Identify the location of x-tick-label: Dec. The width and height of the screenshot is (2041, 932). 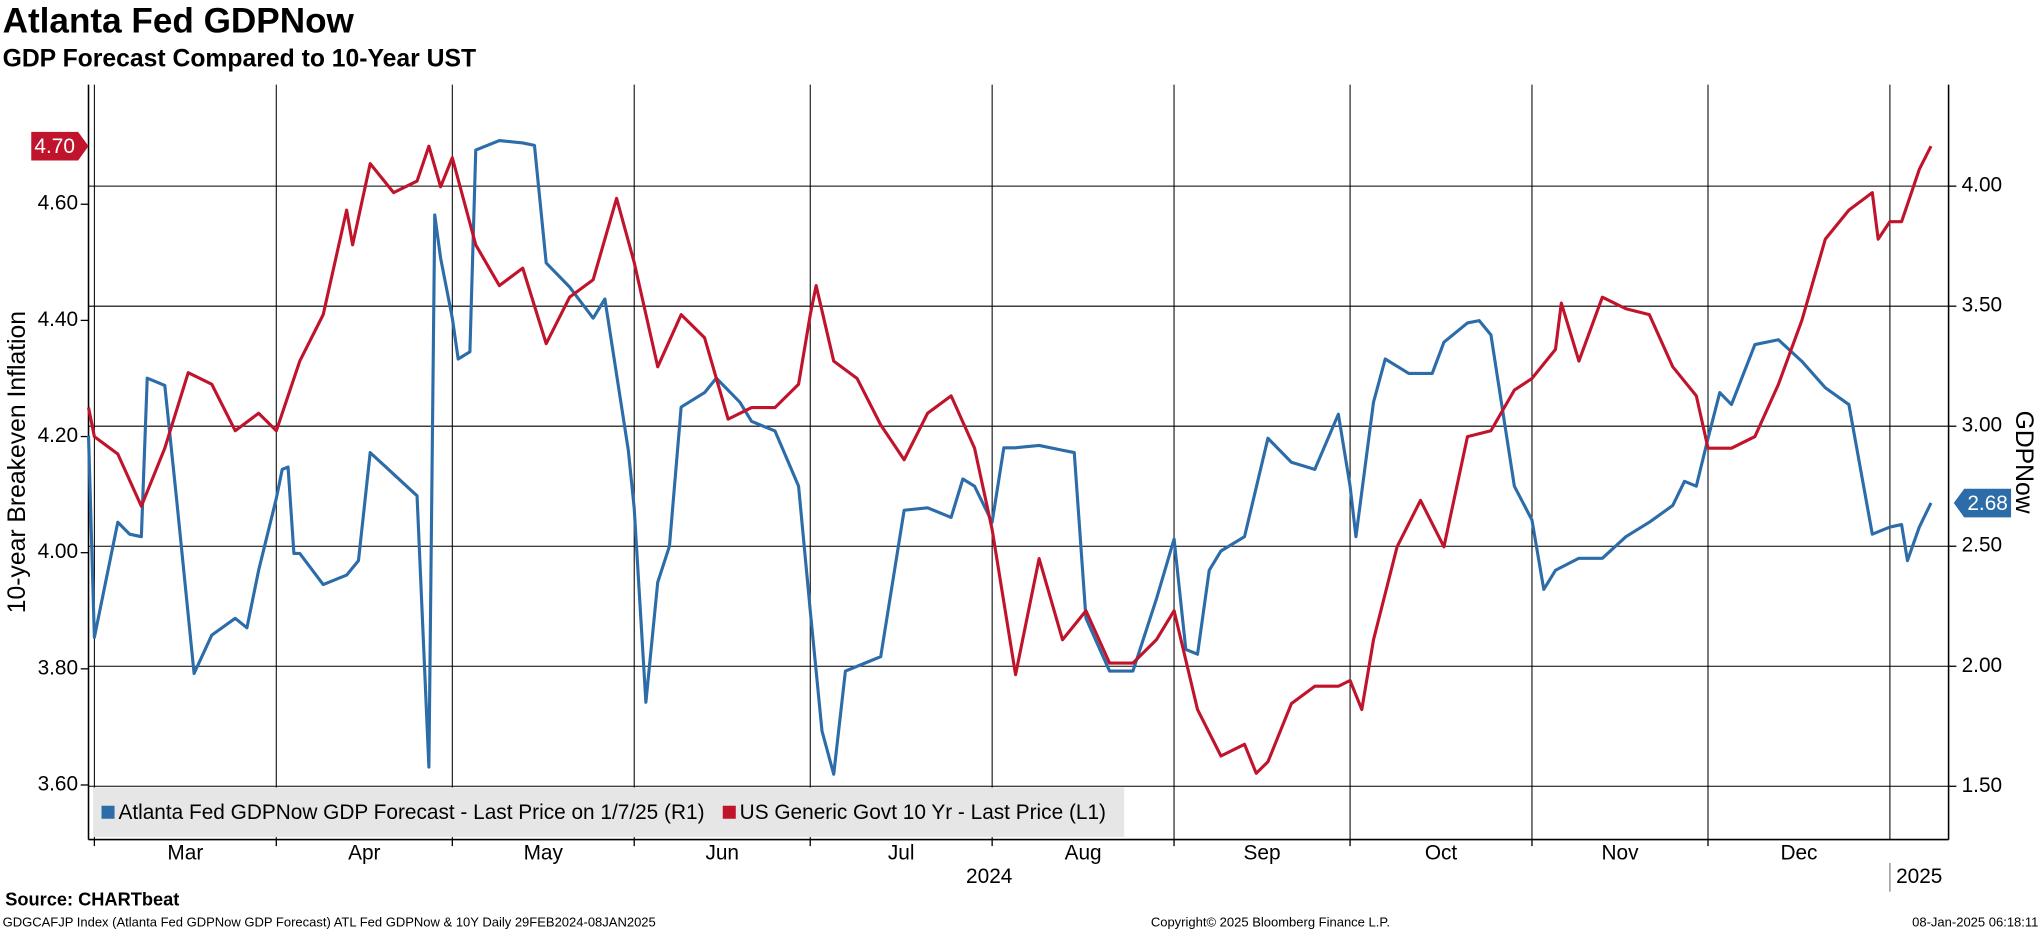
(1798, 852).